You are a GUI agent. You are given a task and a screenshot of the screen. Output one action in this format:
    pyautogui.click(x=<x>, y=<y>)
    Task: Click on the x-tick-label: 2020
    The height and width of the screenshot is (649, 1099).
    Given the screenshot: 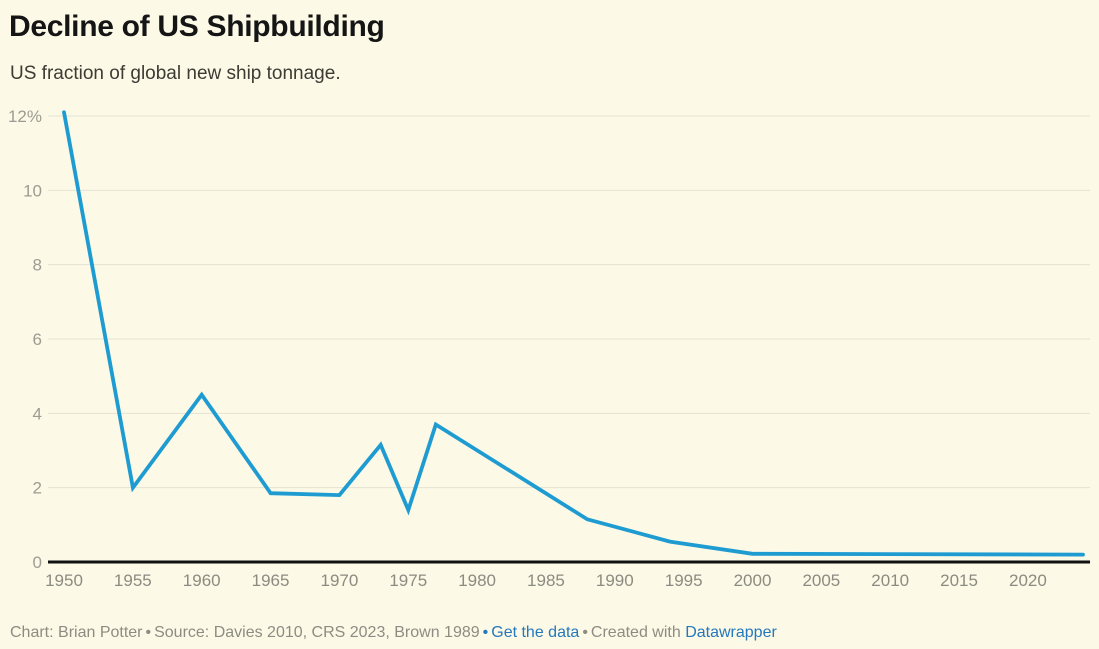 What is the action you would take?
    pyautogui.click(x=1028, y=580)
    